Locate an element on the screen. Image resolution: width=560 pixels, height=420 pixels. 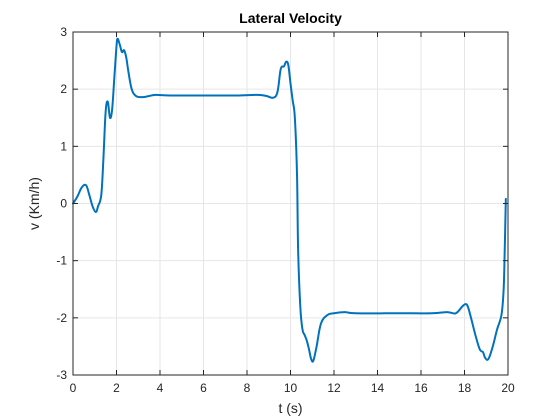
x-tick-label: 0 is located at coordinates (73, 388).